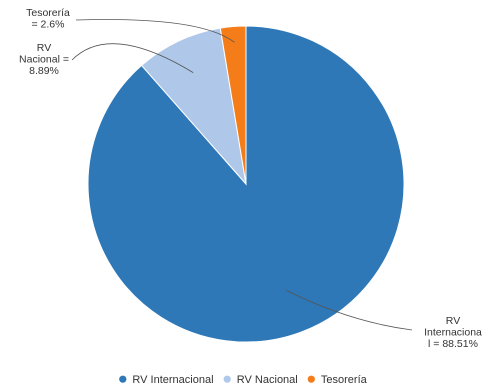 This screenshot has height=391, width=486. What do you see at coordinates (132, 58) in the screenshot?
I see `leader-line-rv-nacional` at bounding box center [132, 58].